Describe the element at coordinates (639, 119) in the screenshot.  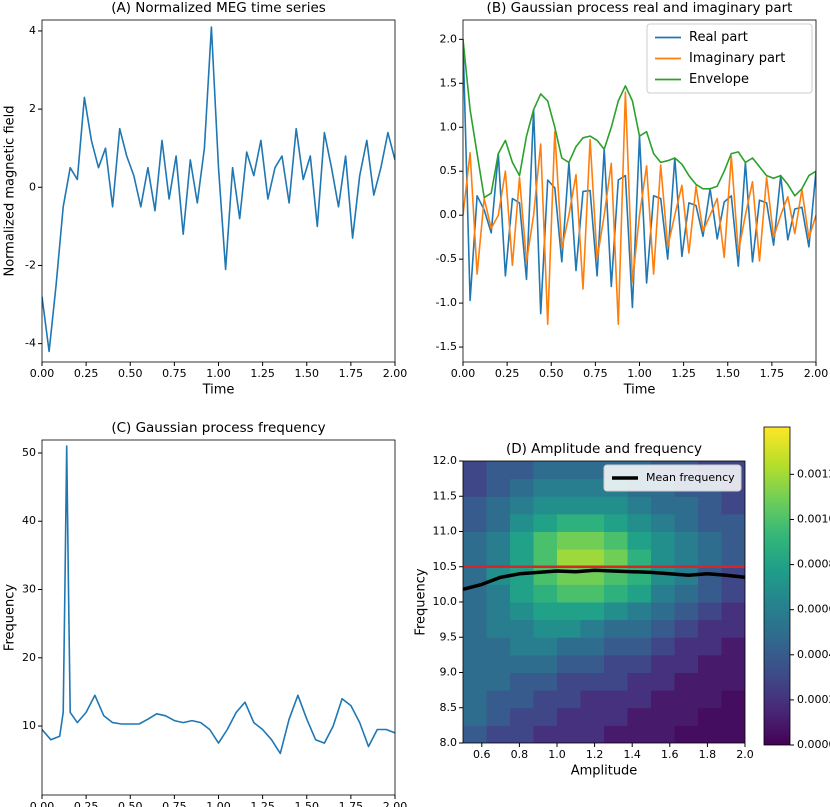
I see `series-line` at that location.